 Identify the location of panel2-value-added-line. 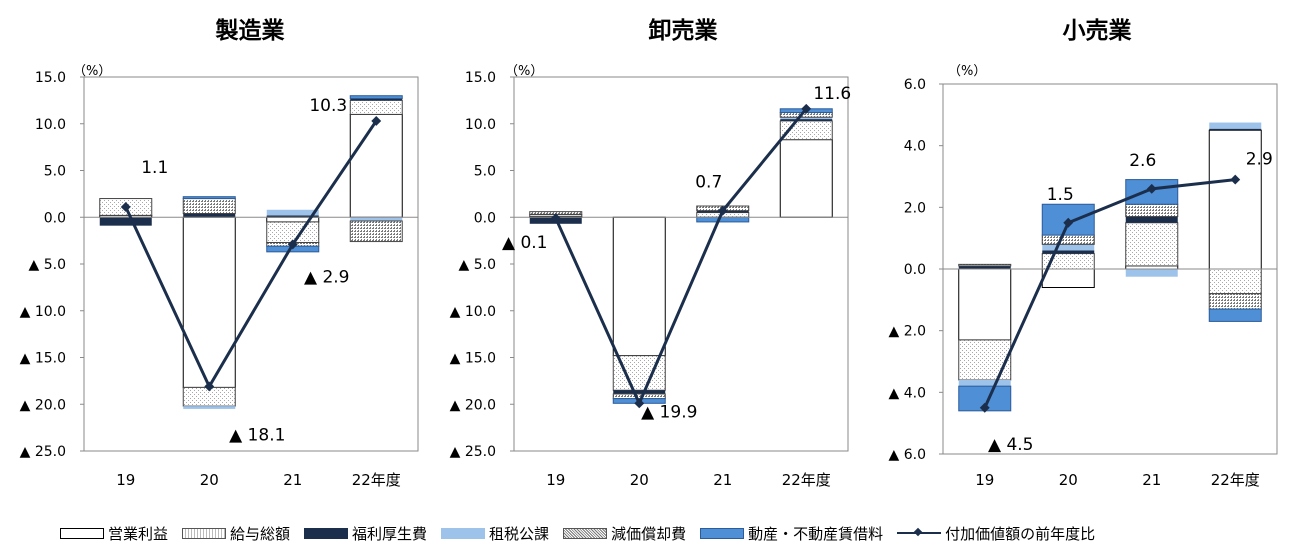
(1109, 293).